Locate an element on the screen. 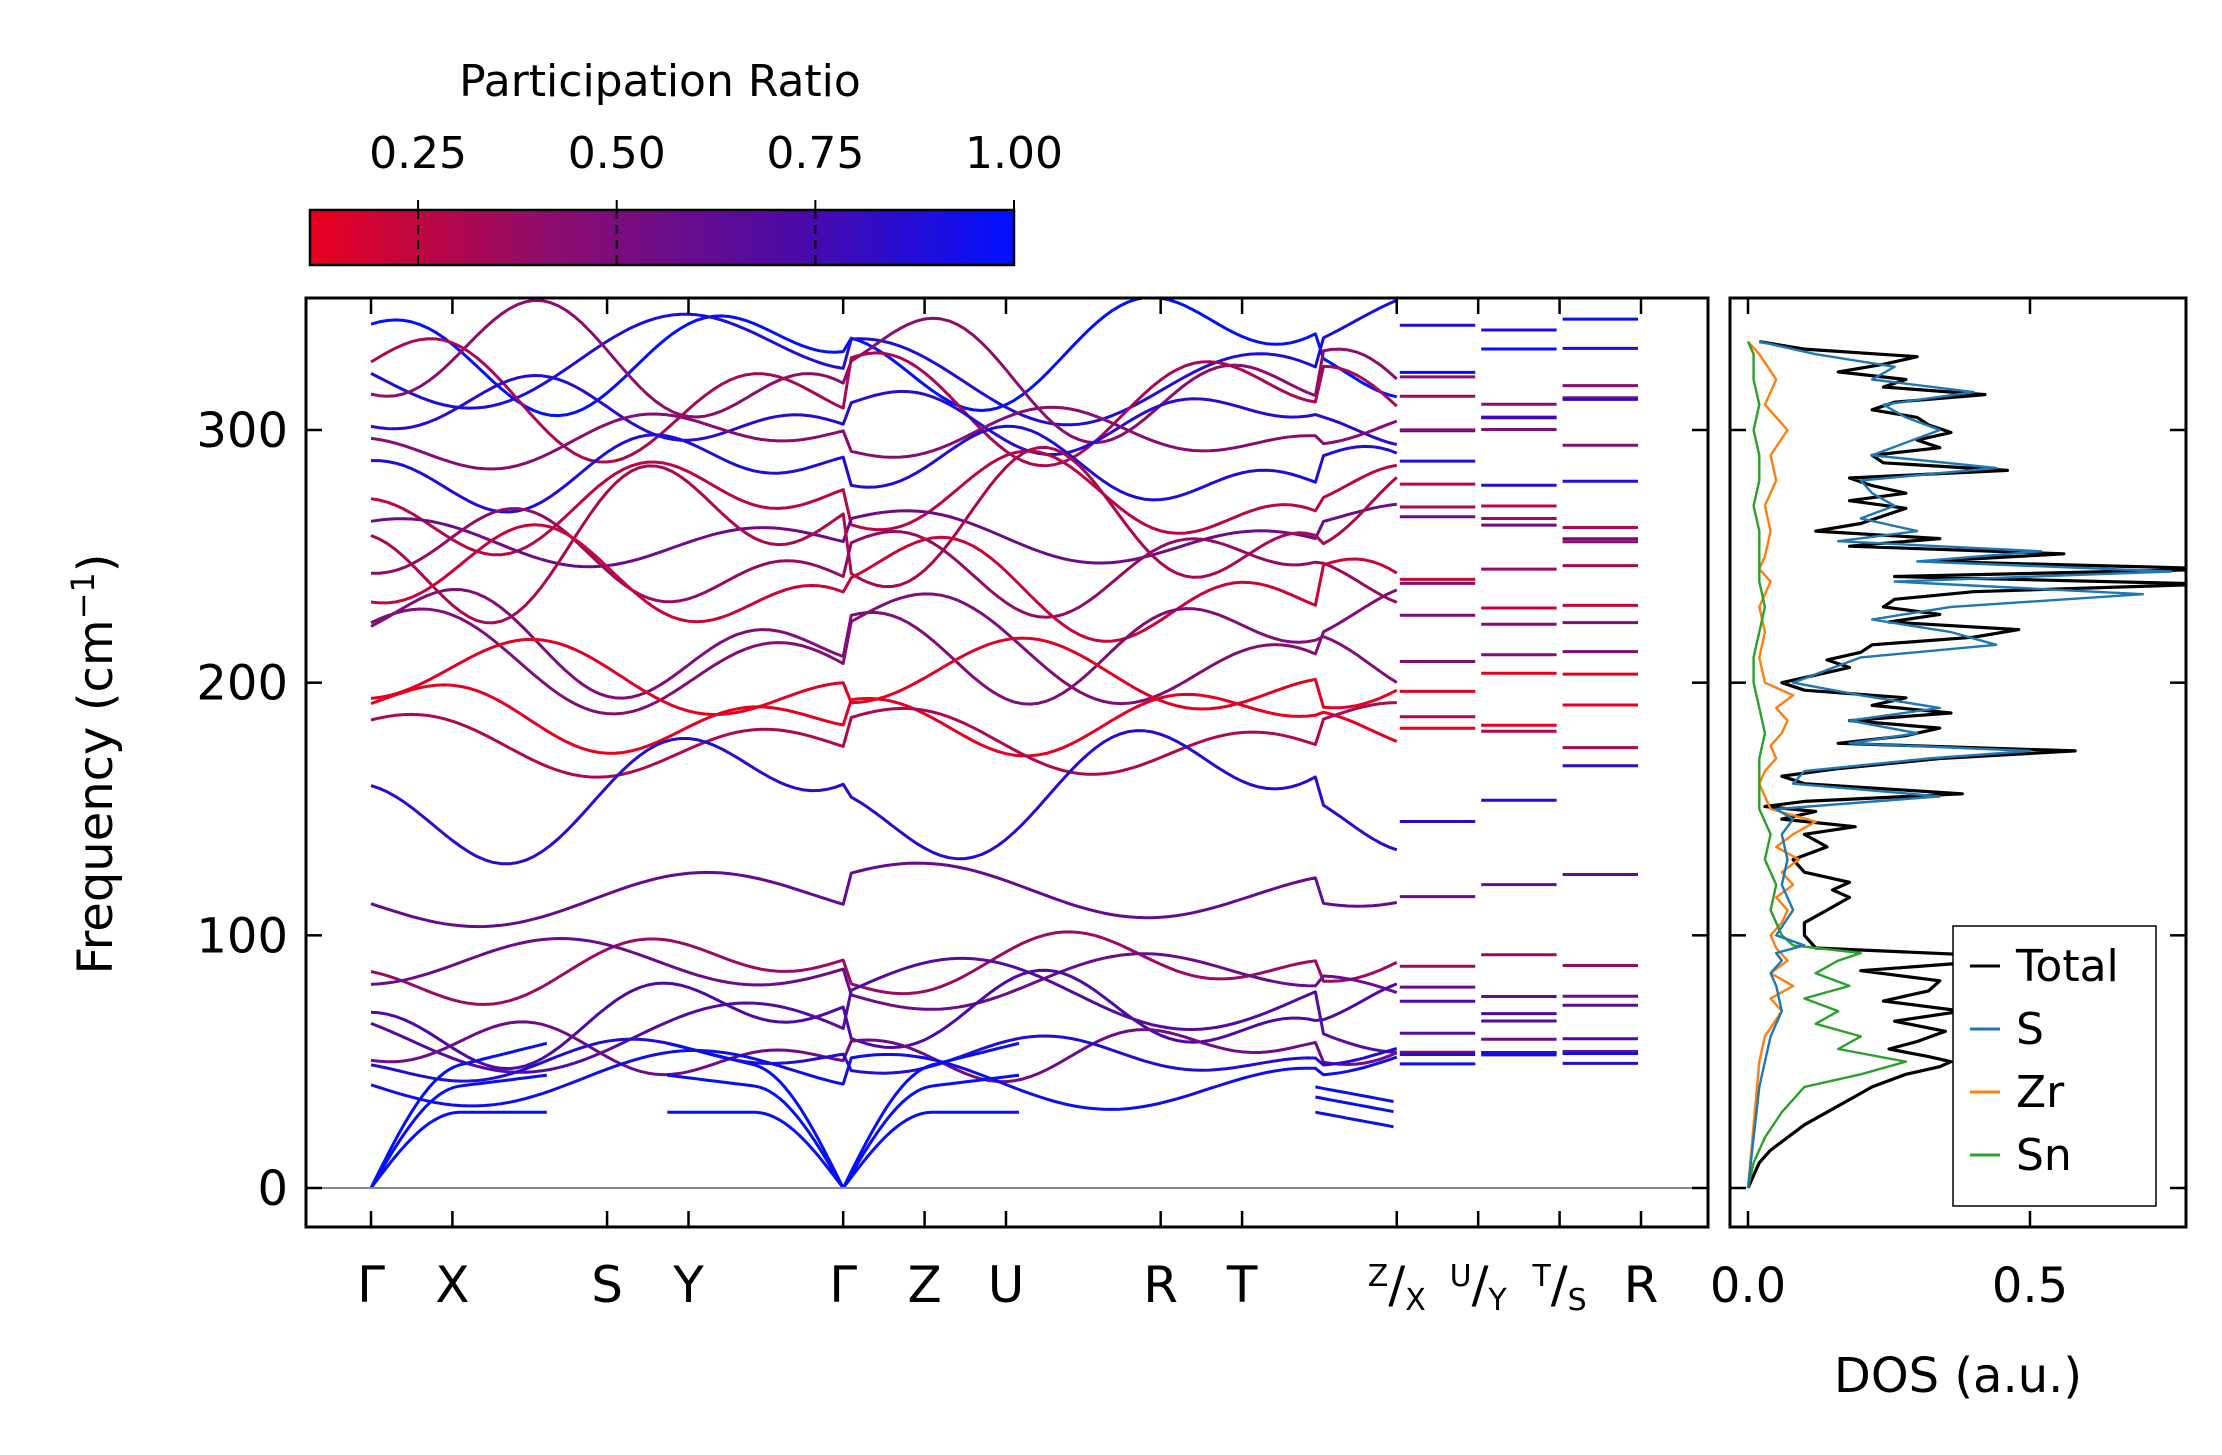 The image size is (2222, 1455). dos-series-zr is located at coordinates (1781, 764).